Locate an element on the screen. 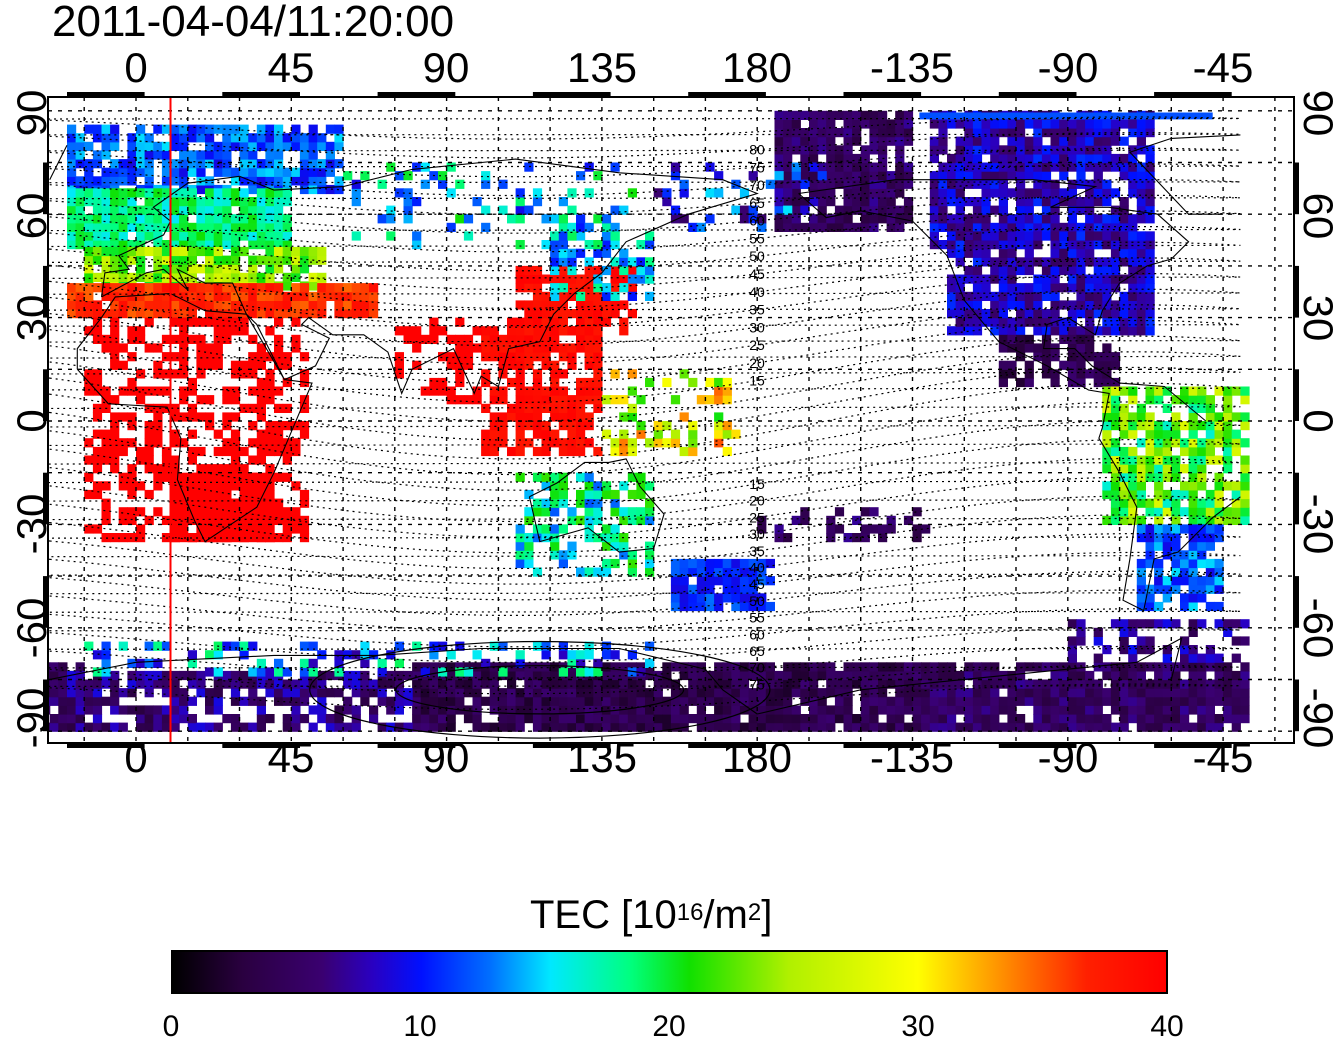  contour-label: 70 is located at coordinates (757, 668).